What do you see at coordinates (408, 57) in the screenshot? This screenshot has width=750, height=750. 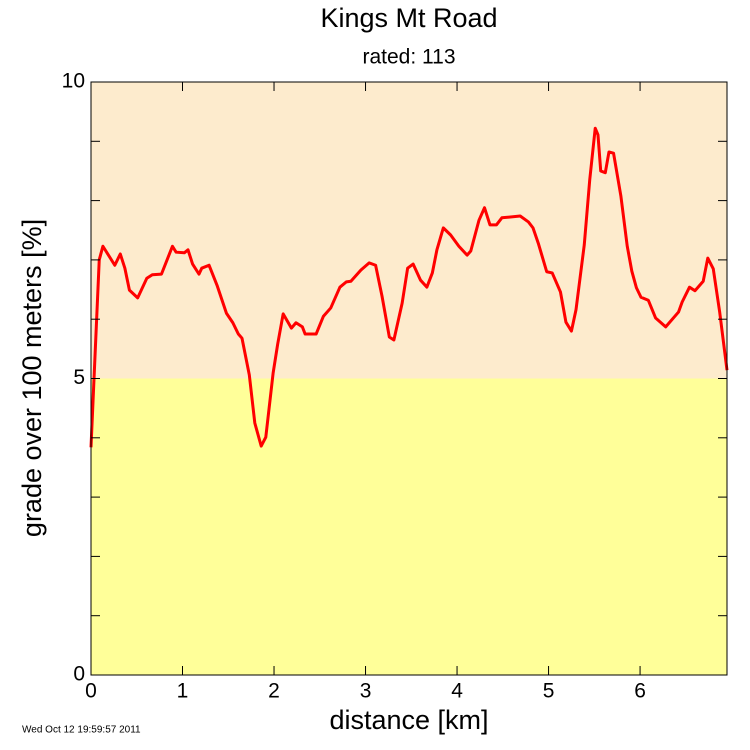 I see `chart-subtitle: rated: 113` at bounding box center [408, 57].